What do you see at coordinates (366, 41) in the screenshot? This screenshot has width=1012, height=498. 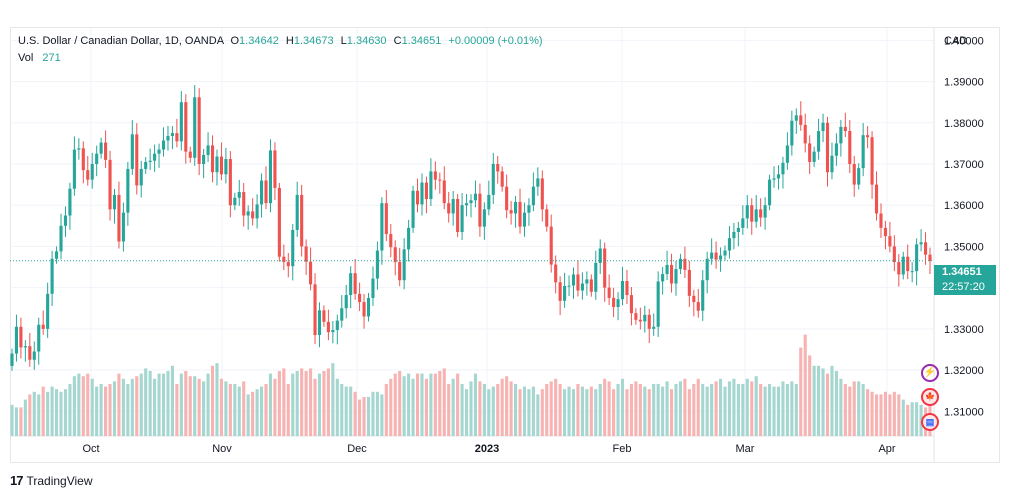 I see `low-value: 1.34630` at bounding box center [366, 41].